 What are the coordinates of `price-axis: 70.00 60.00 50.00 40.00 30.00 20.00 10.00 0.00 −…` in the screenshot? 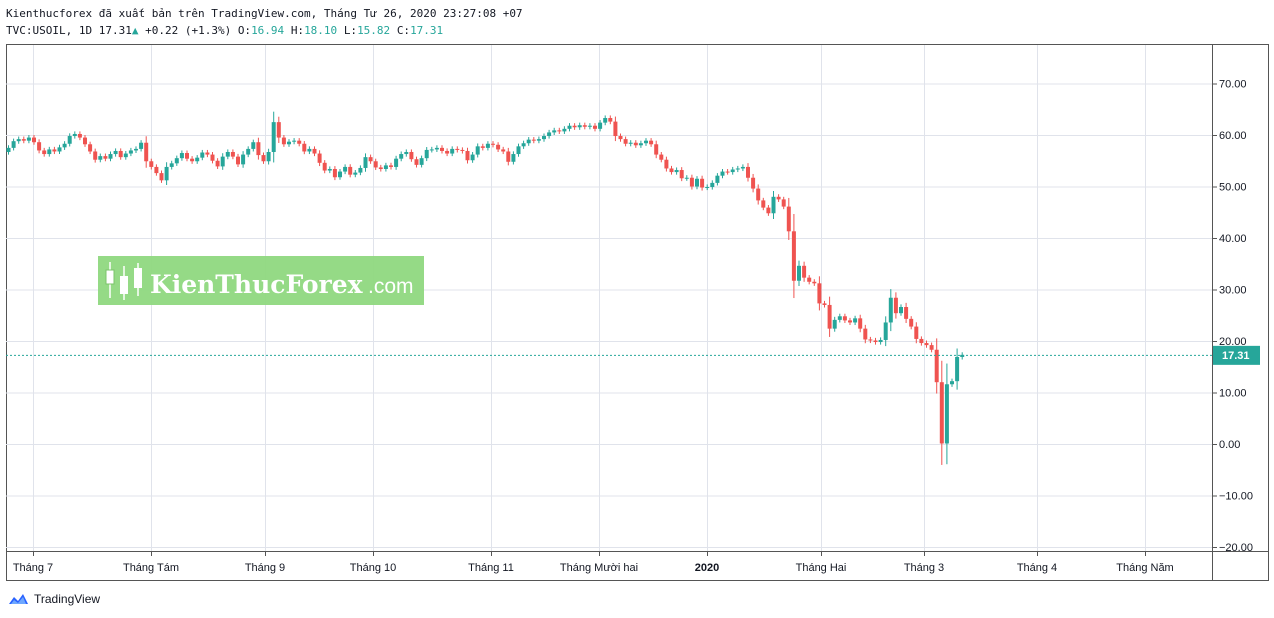 It's located at (1232, 317).